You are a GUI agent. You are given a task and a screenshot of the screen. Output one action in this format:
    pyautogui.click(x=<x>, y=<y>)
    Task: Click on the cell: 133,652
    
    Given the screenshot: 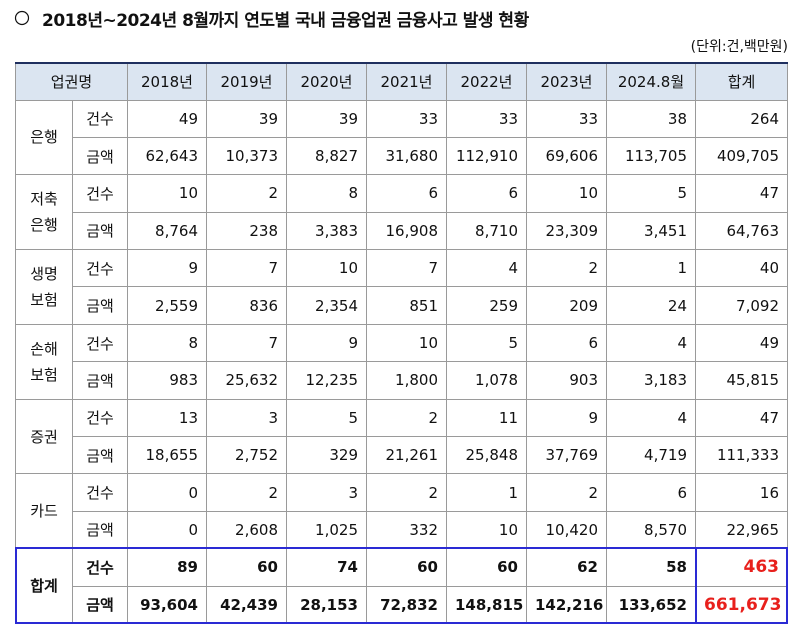 What is the action you would take?
    pyautogui.click(x=651, y=604)
    